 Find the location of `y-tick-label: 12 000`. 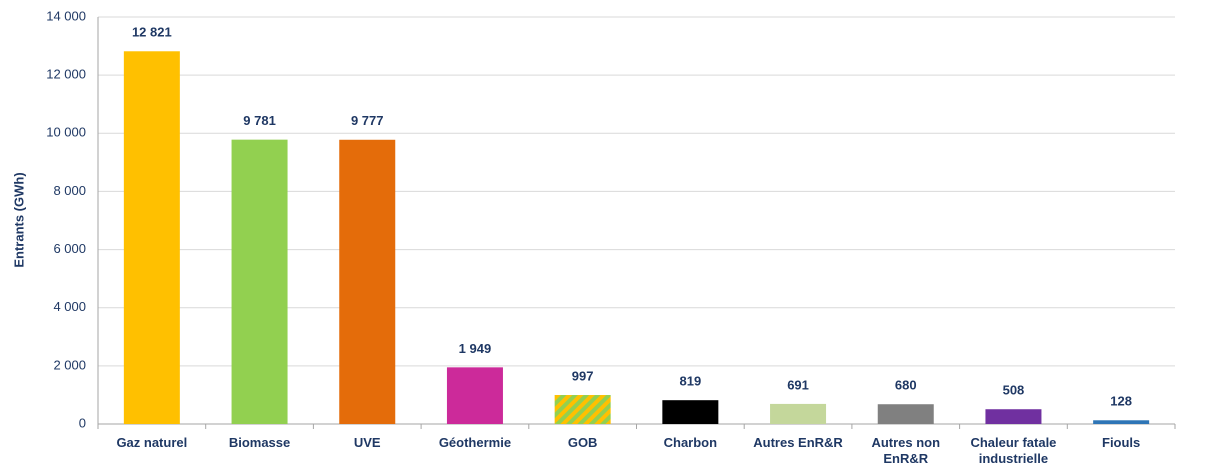

y-tick-label: 12 000 is located at coordinates (66, 74).